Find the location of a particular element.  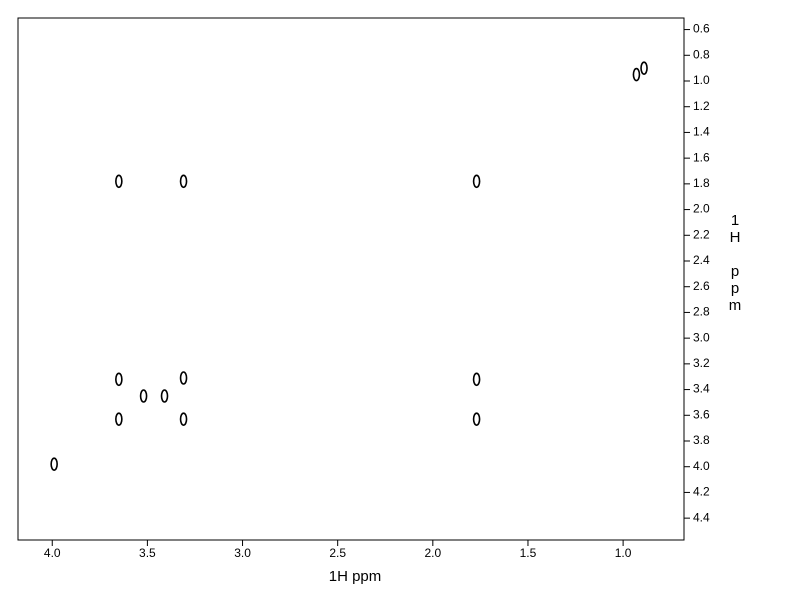

y-tick-label: 4.2 is located at coordinates (701, 492).